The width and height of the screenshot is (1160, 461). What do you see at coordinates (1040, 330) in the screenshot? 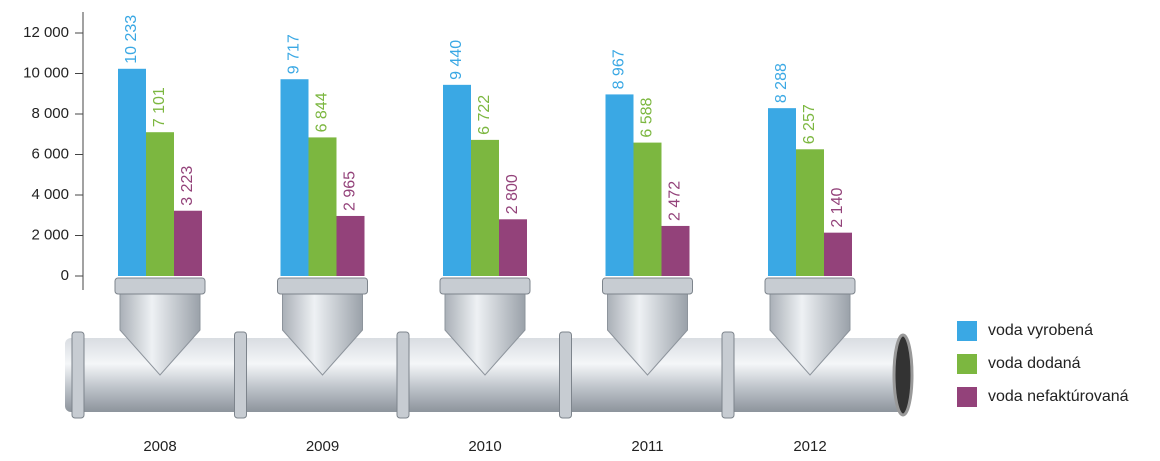
I see `legend-label: voda vyrobená` at bounding box center [1040, 330].